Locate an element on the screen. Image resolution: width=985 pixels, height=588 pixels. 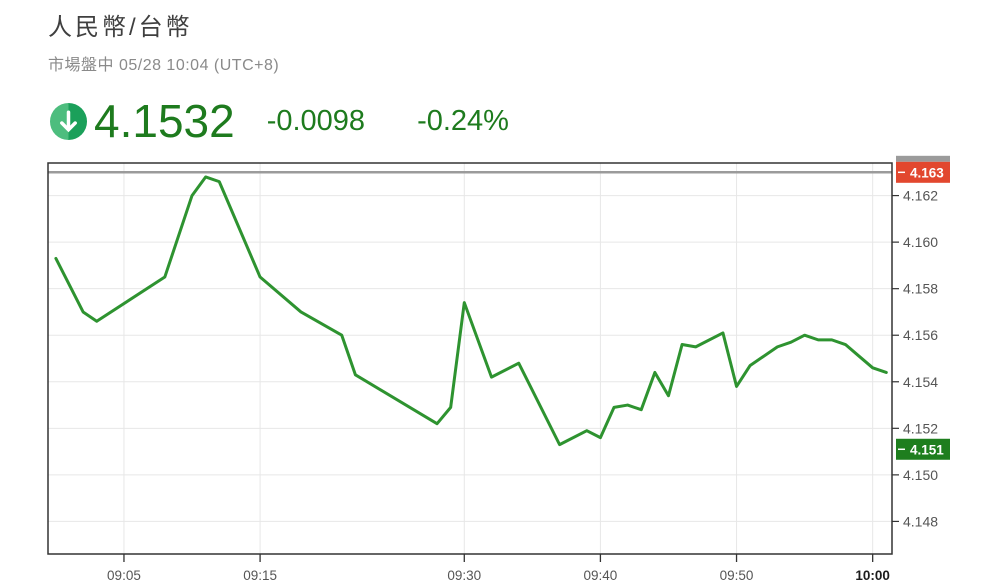
y-axis-label: 4.152 is located at coordinates (920, 428).